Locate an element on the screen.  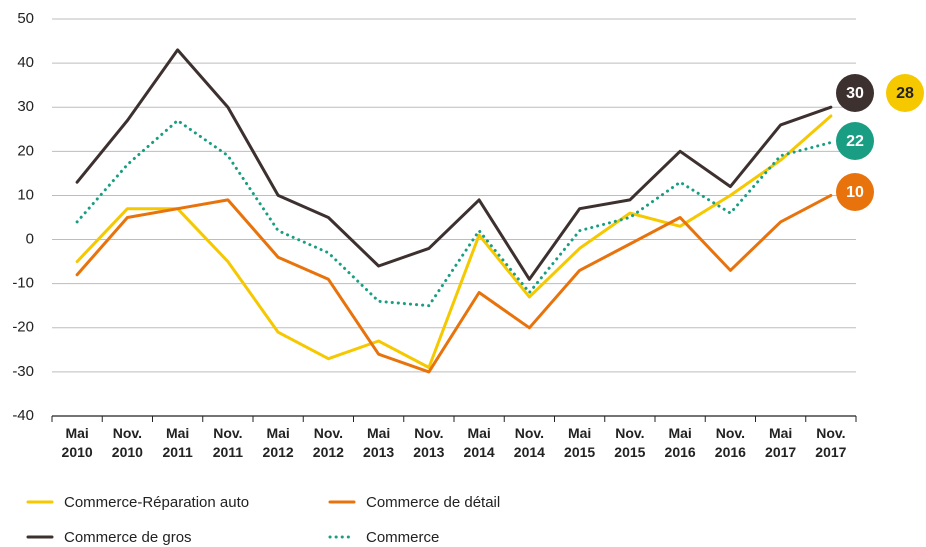
x-tick-label: Nov. 2015 is located at coordinates (630, 442).